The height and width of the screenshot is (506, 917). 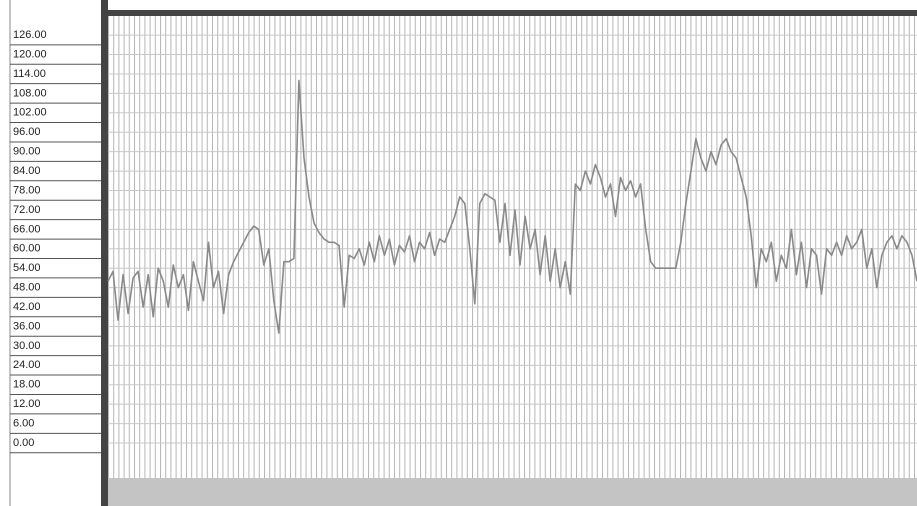 I want to click on top-bar, so click(x=512, y=13).